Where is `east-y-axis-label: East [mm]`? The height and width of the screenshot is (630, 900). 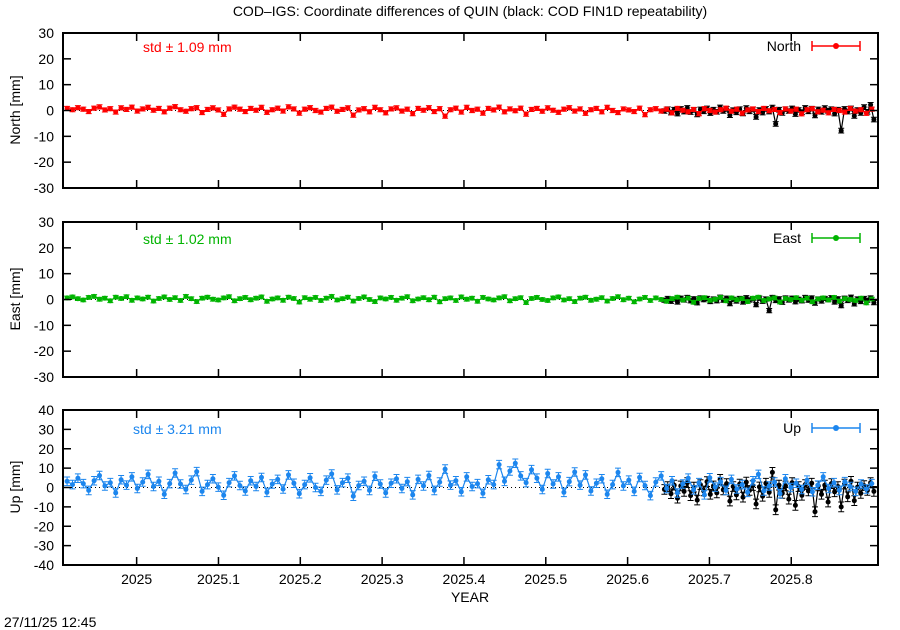
east-y-axis-label: East [mm] is located at coordinates (15, 299).